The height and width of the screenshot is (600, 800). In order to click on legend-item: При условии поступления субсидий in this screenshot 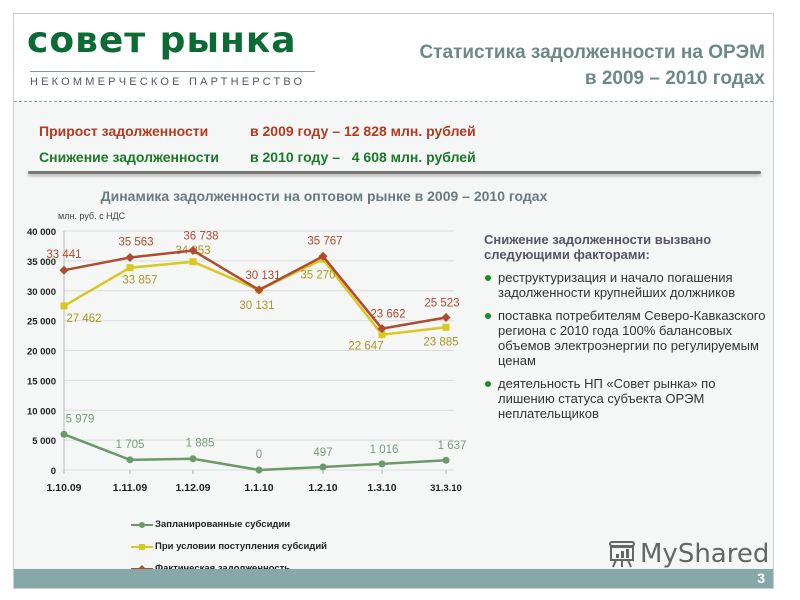, I will do `click(229, 547)`.